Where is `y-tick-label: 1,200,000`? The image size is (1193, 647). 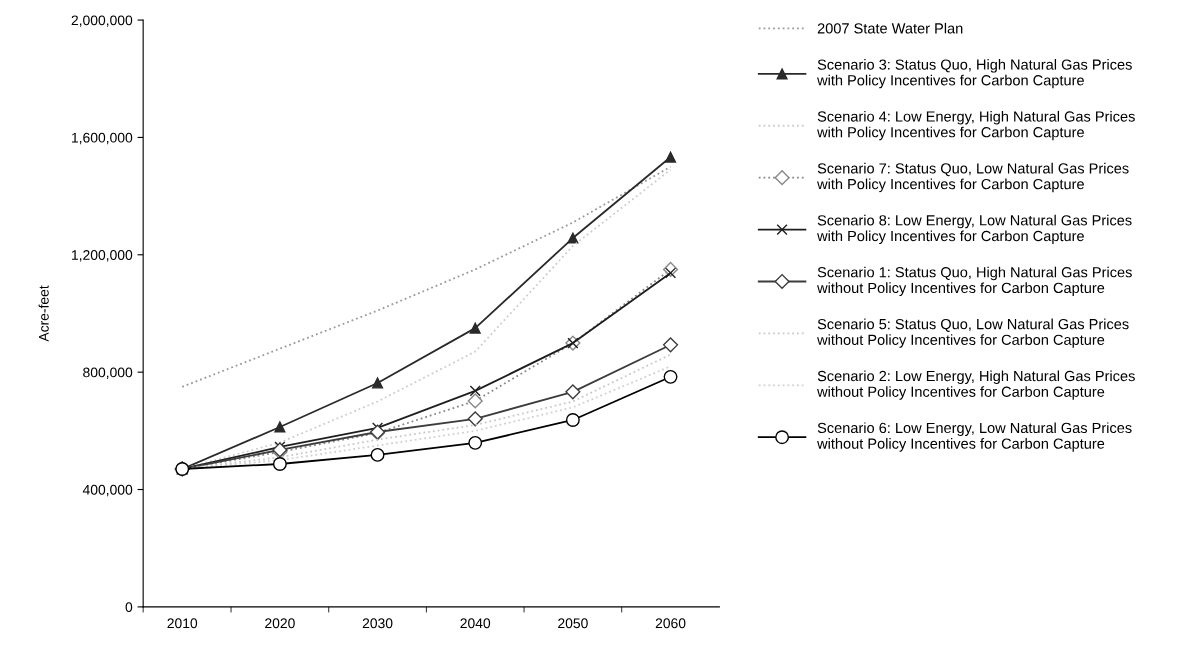
y-tick-label: 1,200,000 is located at coordinates (102, 256).